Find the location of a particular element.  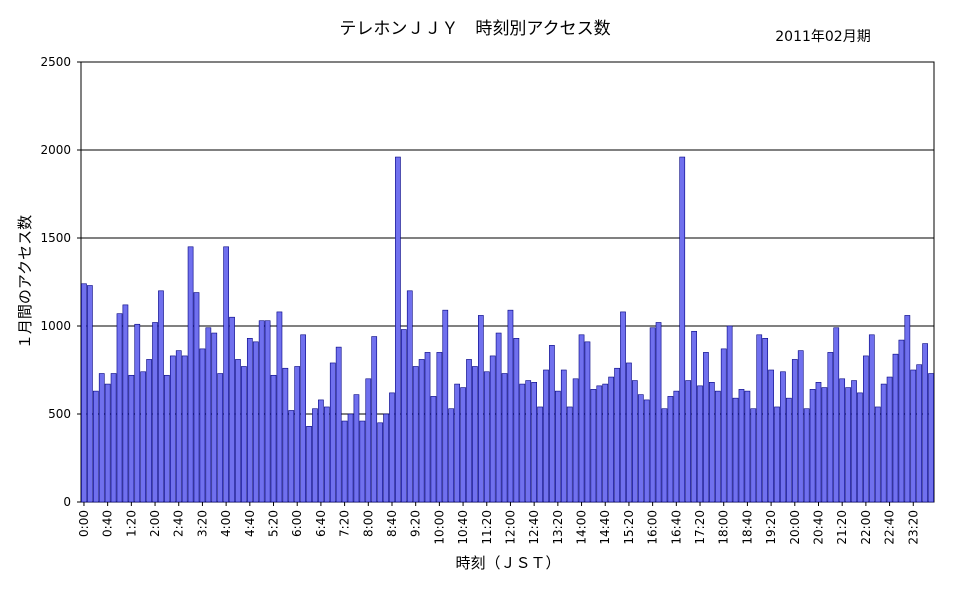

x-tick-label: 6:40 is located at coordinates (321, 523).